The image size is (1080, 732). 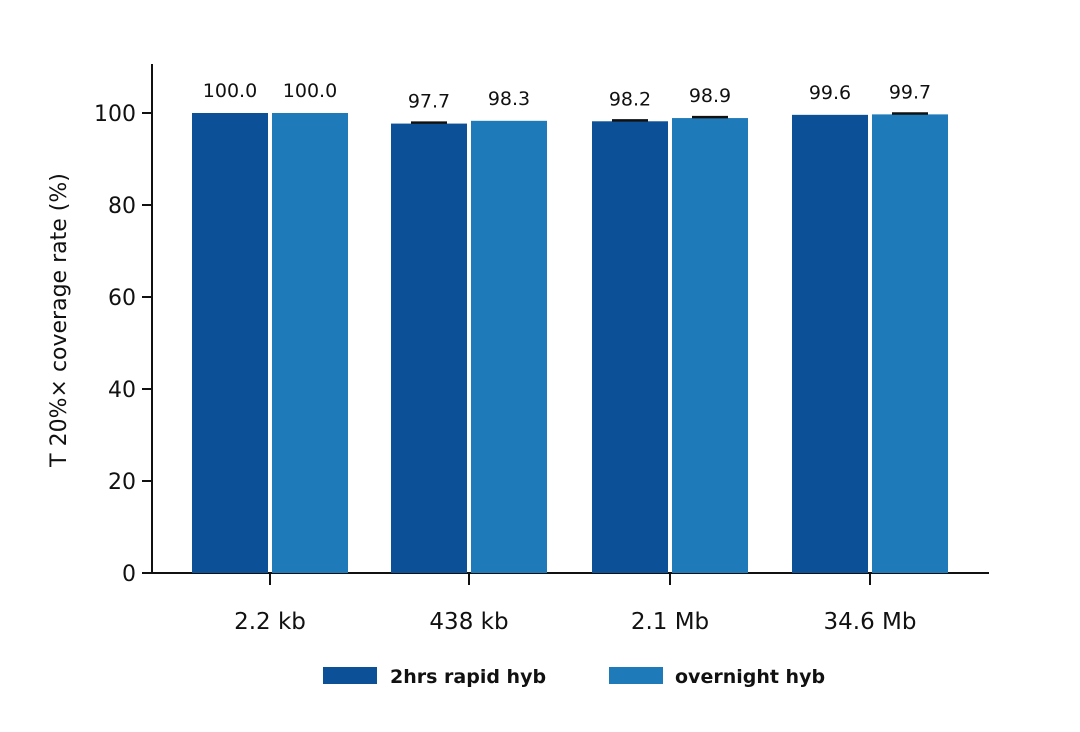 What do you see at coordinates (468, 677) in the screenshot?
I see `legend-label: 2hrs rapid hyb` at bounding box center [468, 677].